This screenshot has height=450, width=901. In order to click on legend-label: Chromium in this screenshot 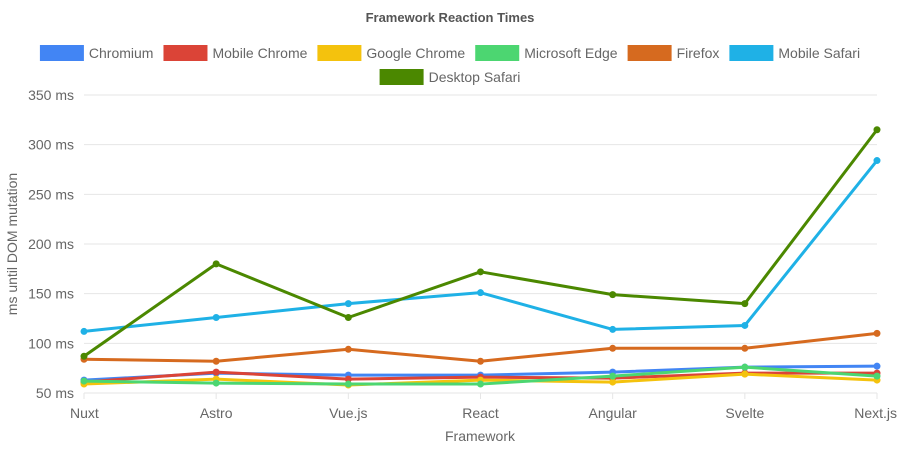, I will do `click(121, 53)`.